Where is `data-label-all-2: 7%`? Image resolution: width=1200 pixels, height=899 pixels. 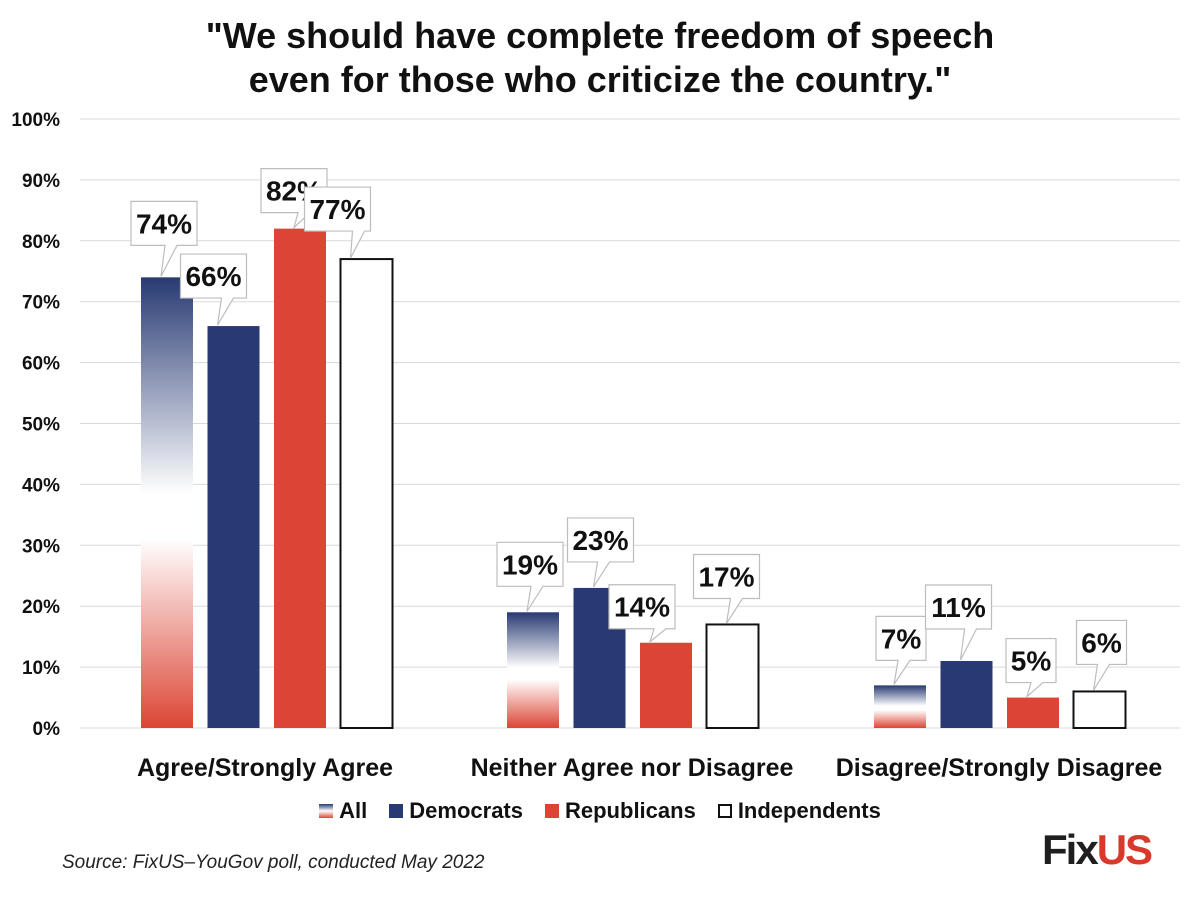 data-label-all-2: 7% is located at coordinates (901, 638).